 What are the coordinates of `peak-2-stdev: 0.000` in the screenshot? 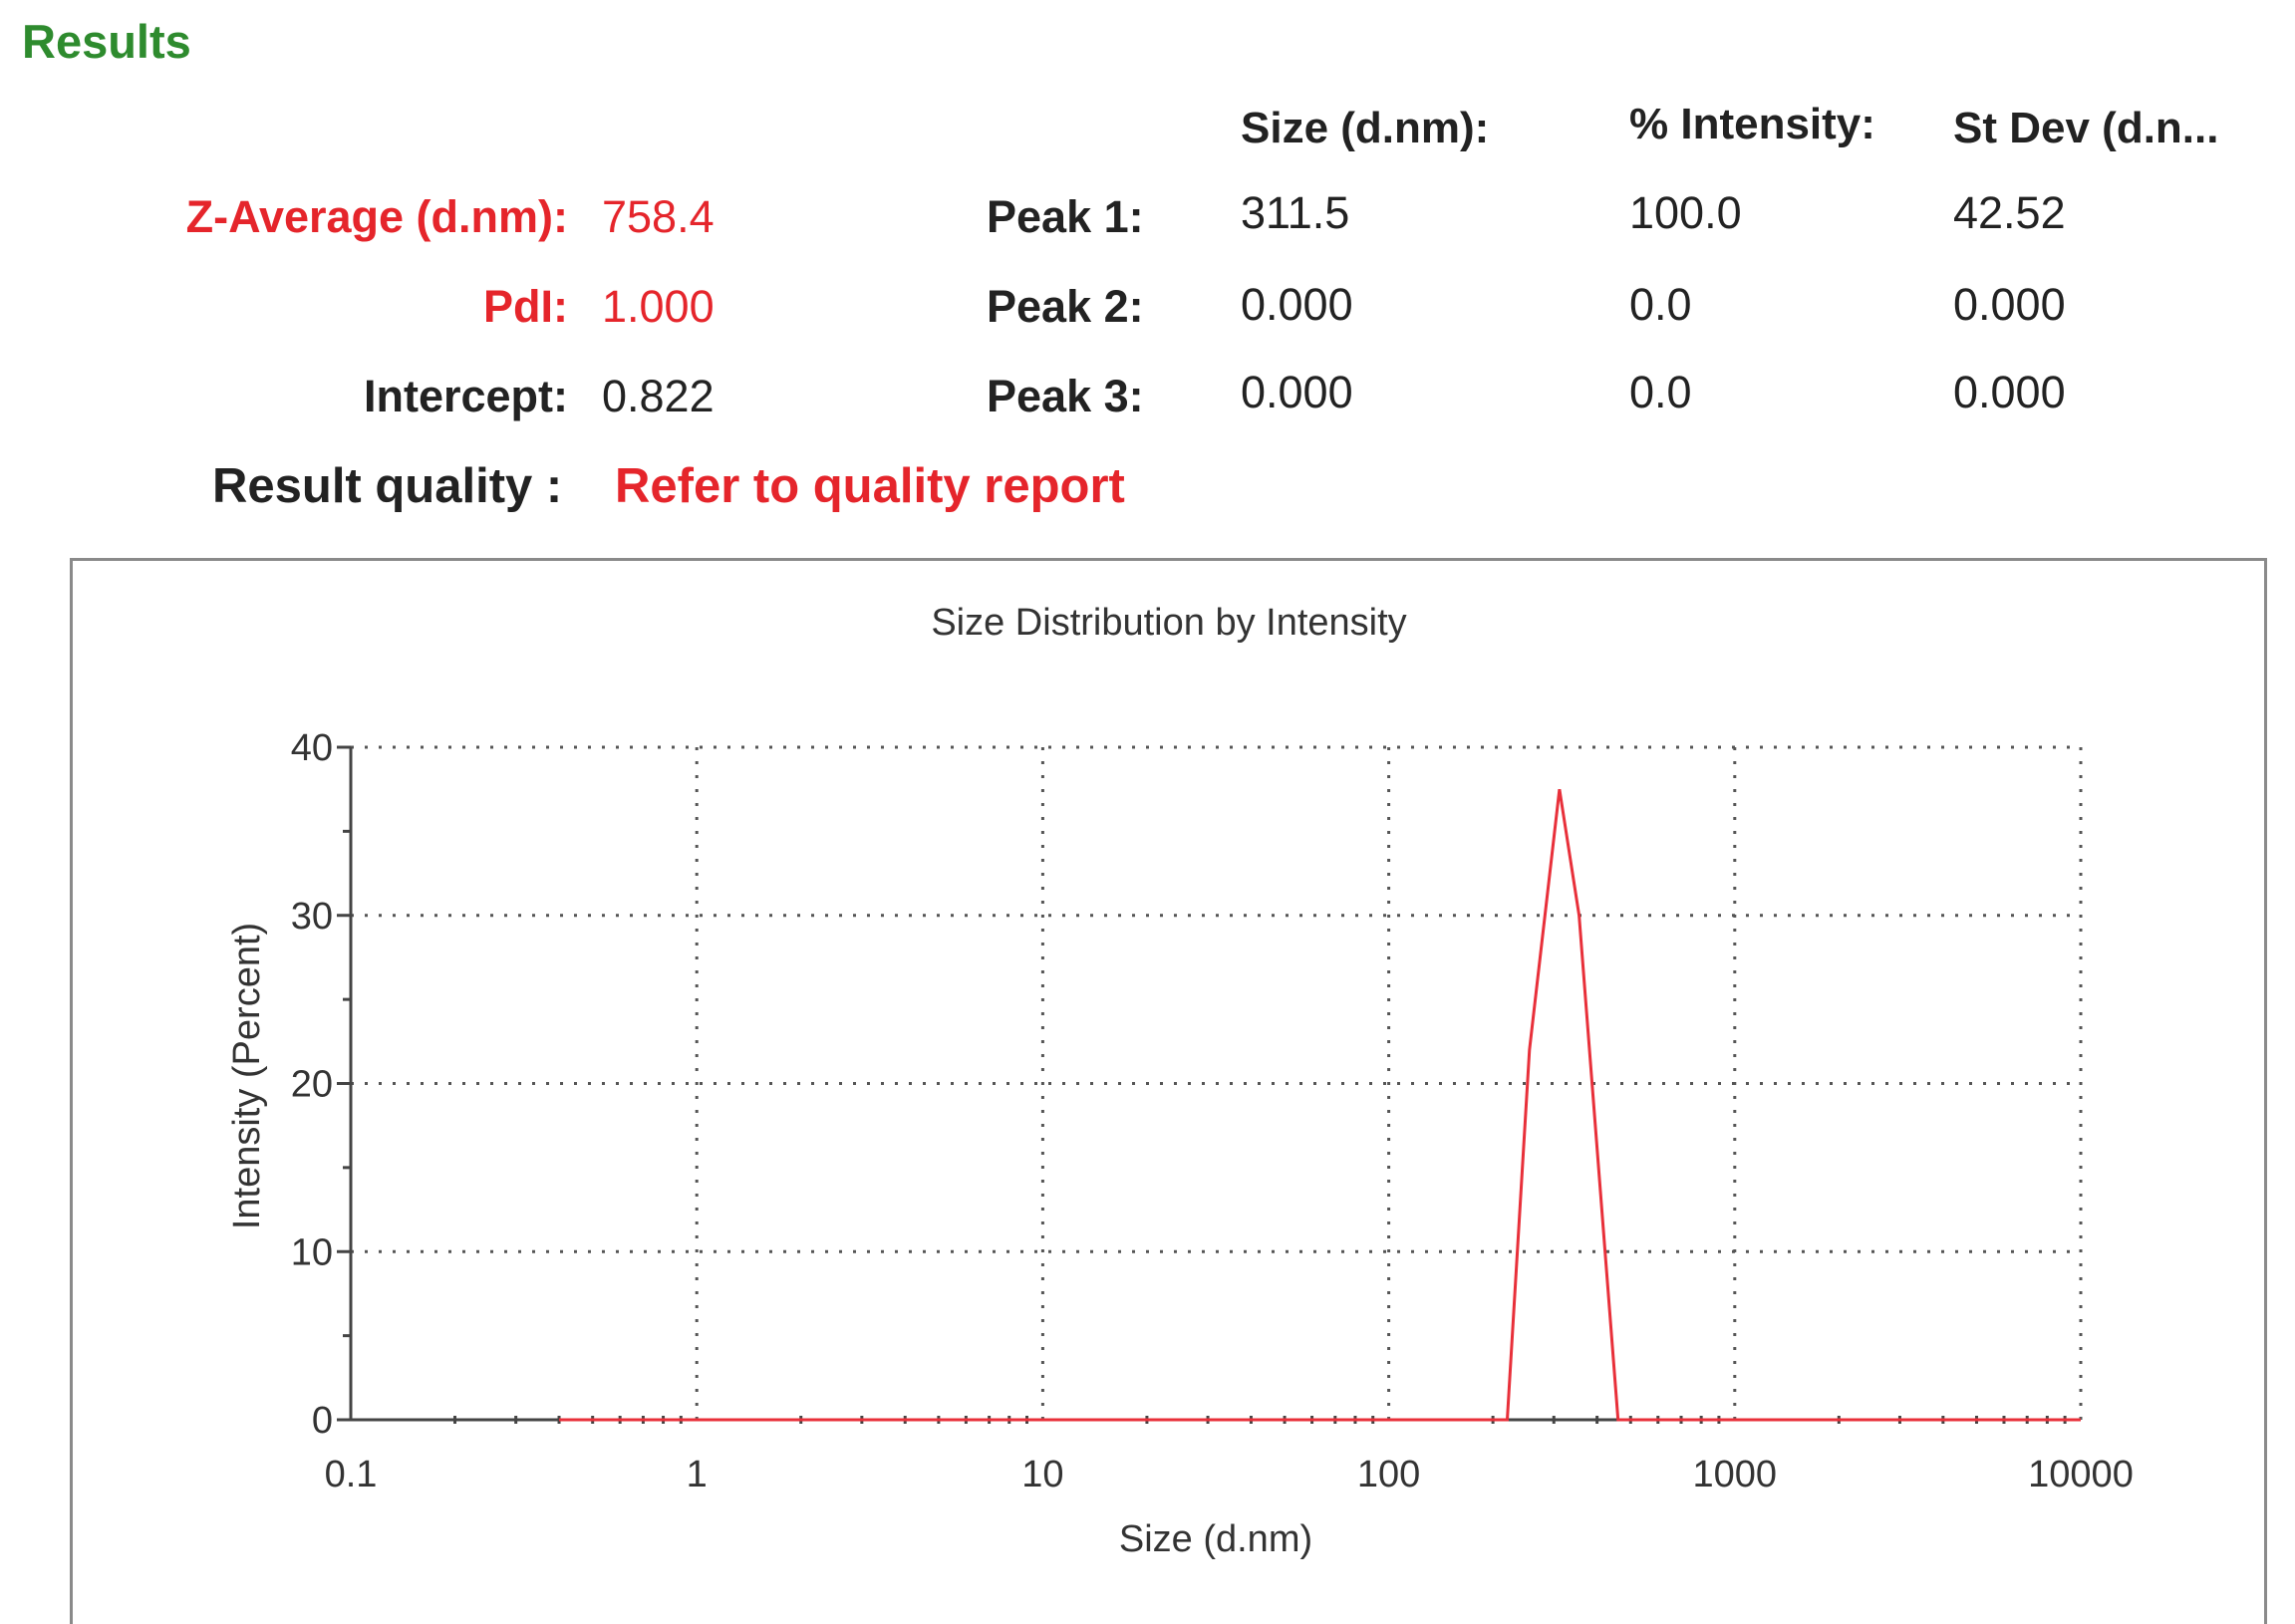 It's located at (2009, 305).